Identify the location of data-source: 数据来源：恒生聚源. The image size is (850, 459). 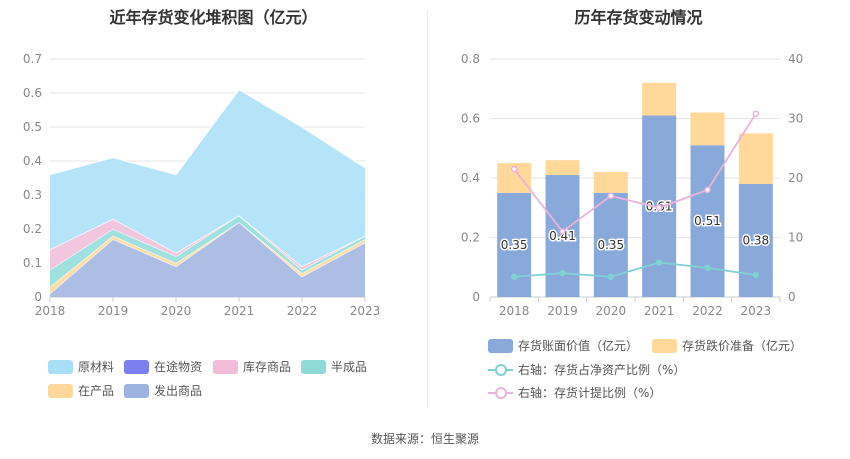
(424, 439).